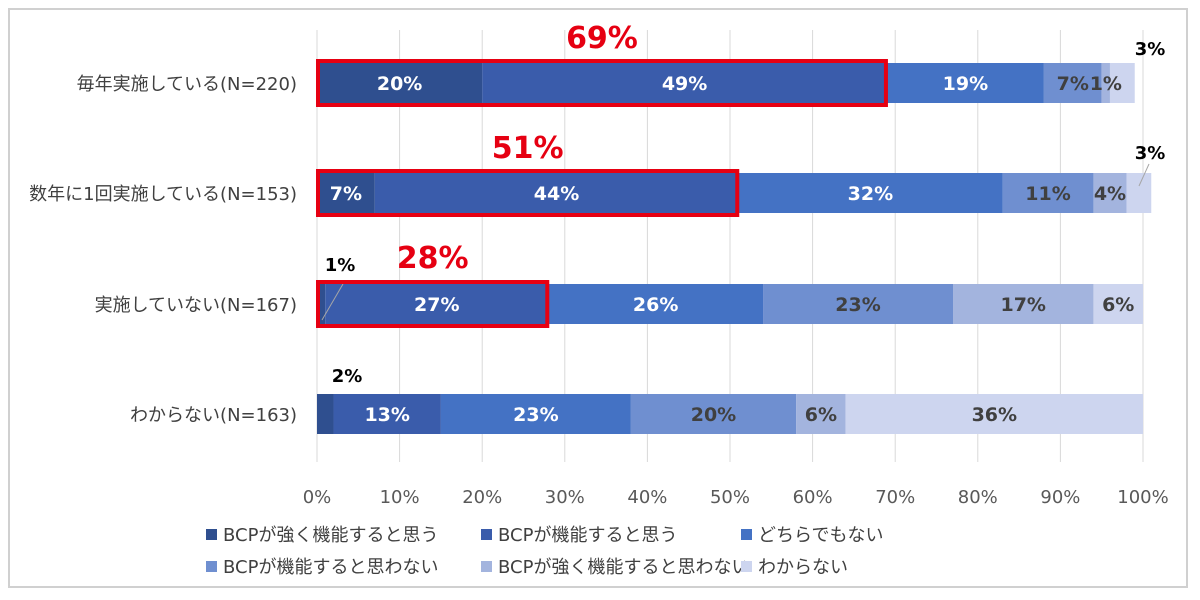 This screenshot has width=1200, height=600. Describe the element at coordinates (433, 258) in the screenshot. I see `highlight-label: 28%` at that location.